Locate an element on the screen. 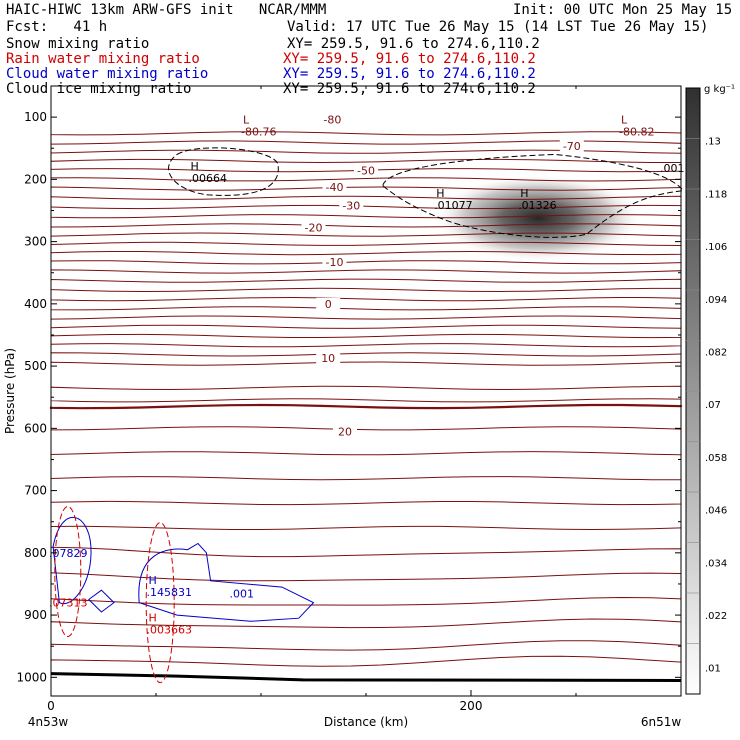 The image size is (740, 740). y-tick-label: 500 is located at coordinates (35, 366).